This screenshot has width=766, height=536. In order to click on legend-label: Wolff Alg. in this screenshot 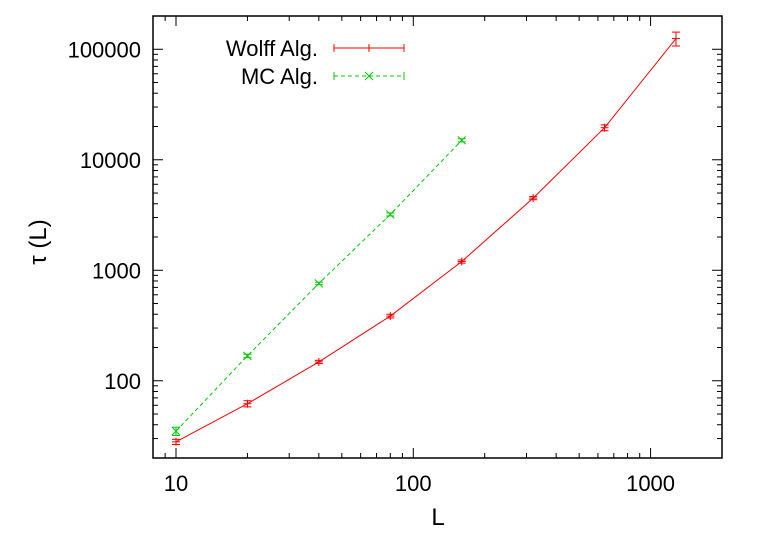, I will do `click(272, 48)`.